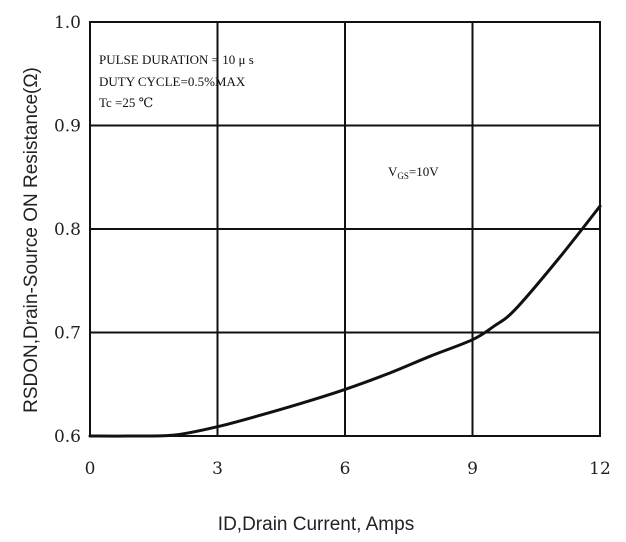  Describe the element at coordinates (31, 240) in the screenshot. I see `y-axis-label: RSDON,Drain-Source ON Resistance(Ω)` at that location.